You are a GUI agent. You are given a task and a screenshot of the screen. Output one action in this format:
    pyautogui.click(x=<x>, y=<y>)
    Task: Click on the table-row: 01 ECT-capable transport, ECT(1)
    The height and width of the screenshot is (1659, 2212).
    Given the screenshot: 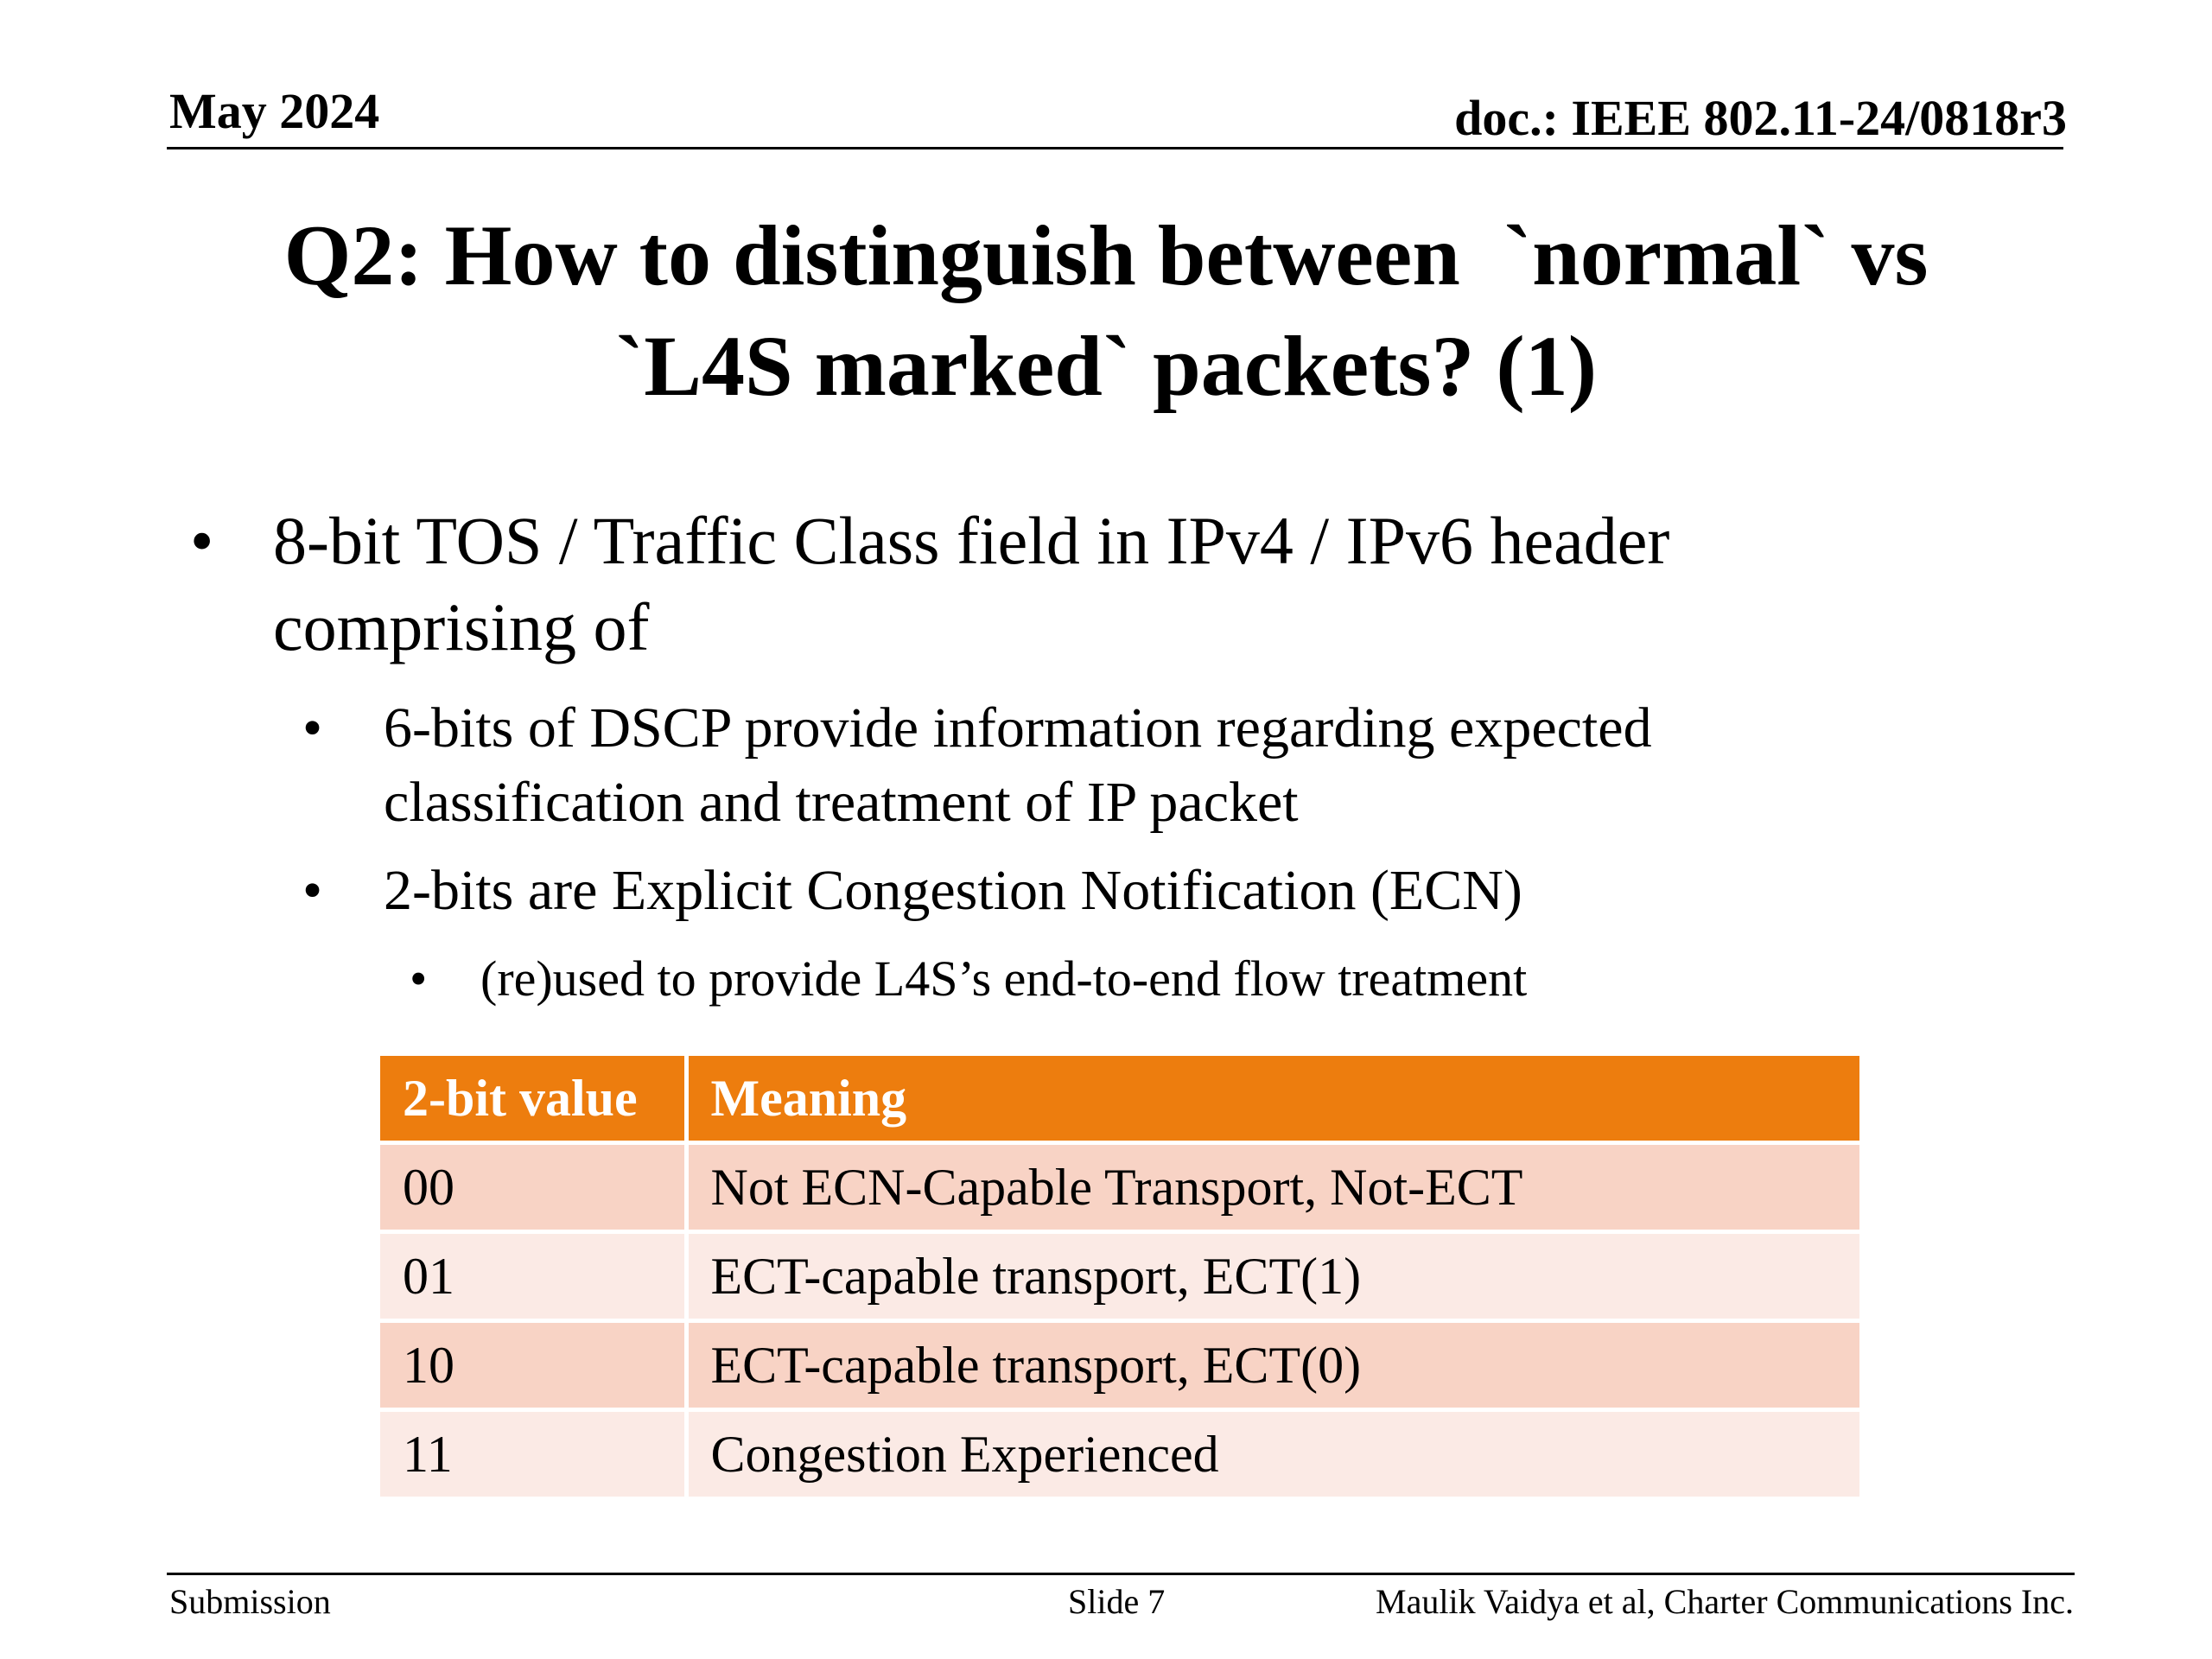 What is the action you would take?
    pyautogui.click(x=1119, y=1275)
    